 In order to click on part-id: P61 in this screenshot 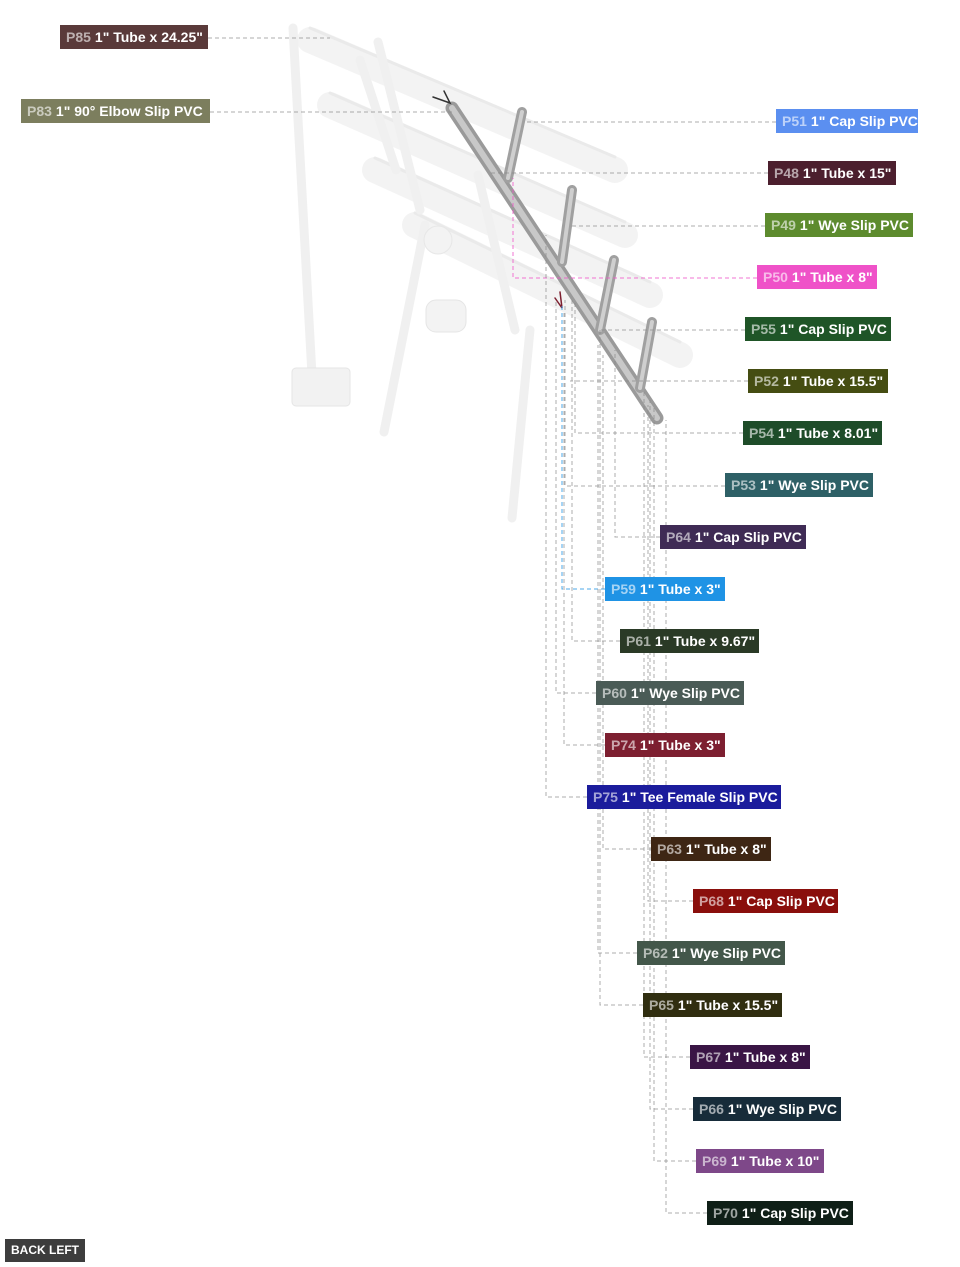, I will do `click(638, 641)`.